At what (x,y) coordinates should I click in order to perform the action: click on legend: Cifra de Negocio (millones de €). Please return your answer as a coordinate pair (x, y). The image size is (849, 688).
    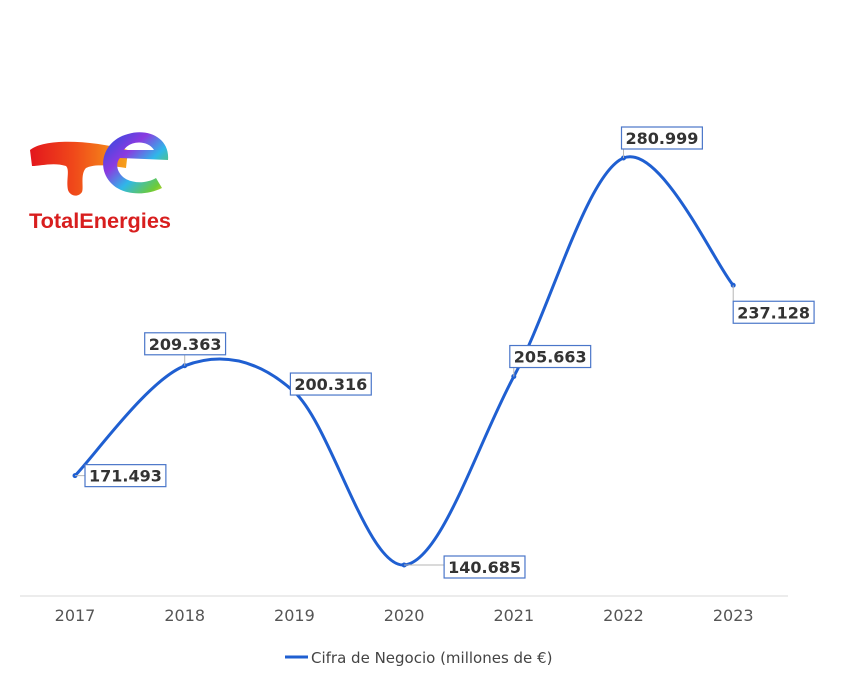
    Looking at the image, I should click on (418, 658).